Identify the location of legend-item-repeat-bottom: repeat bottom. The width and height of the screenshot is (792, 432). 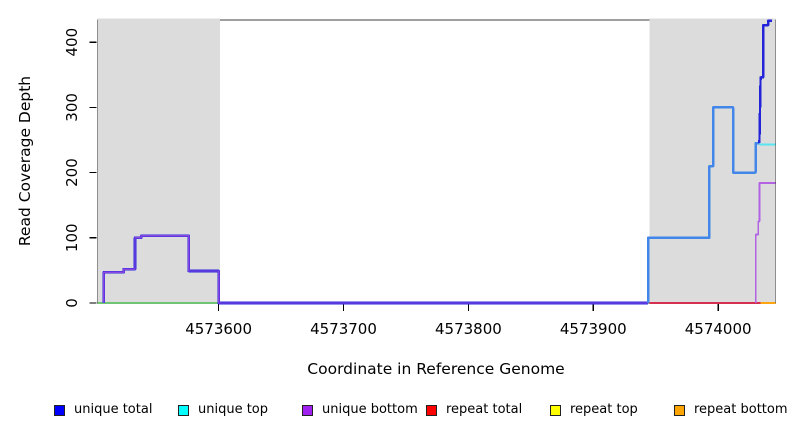
(731, 410).